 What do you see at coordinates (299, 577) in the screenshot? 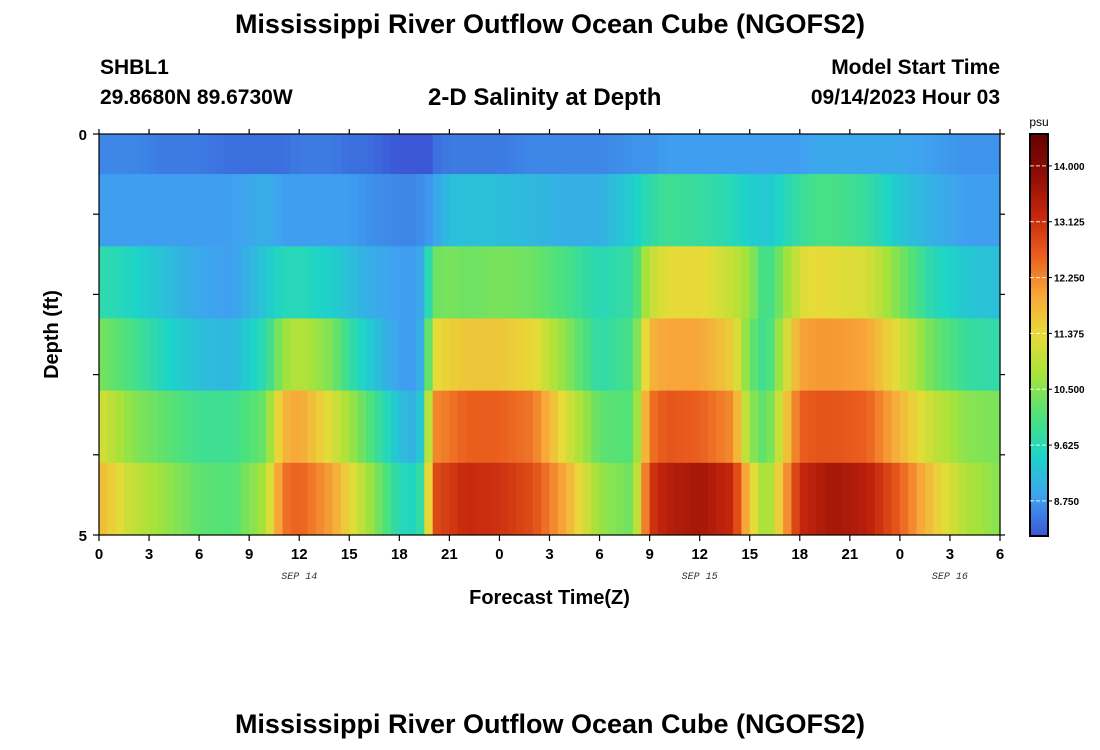
I see `date-label: SEP 14` at bounding box center [299, 577].